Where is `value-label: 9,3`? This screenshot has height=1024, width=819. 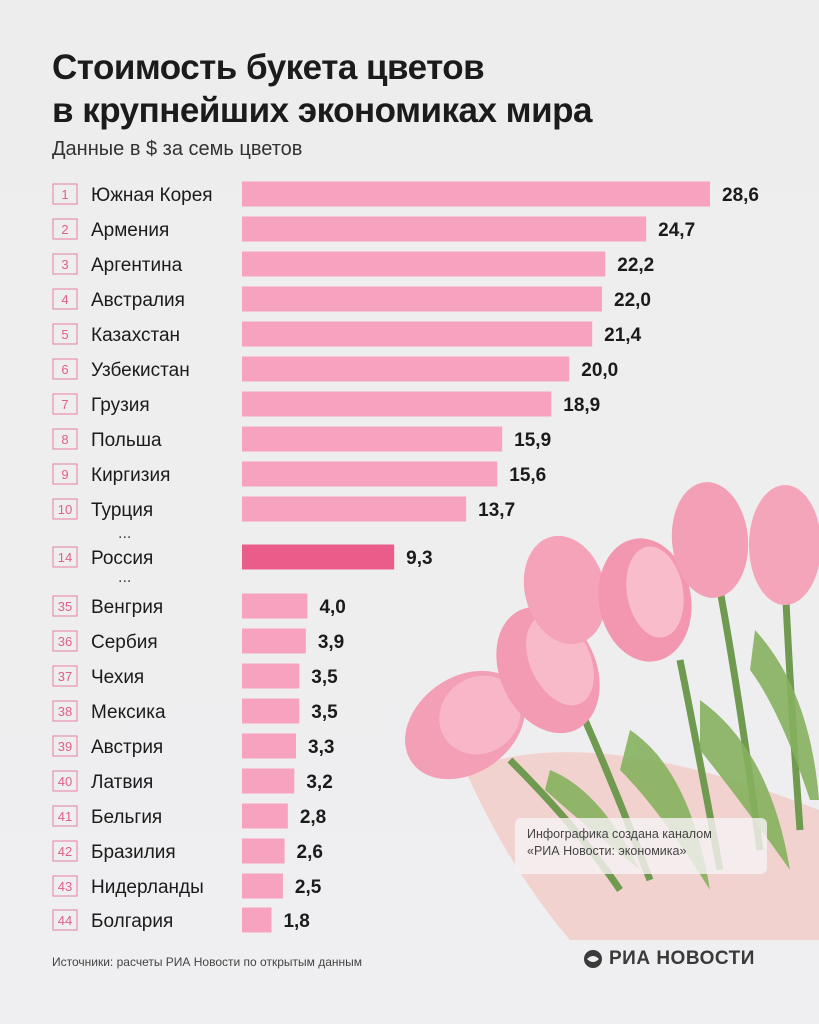
value-label: 9,3 is located at coordinates (419, 558).